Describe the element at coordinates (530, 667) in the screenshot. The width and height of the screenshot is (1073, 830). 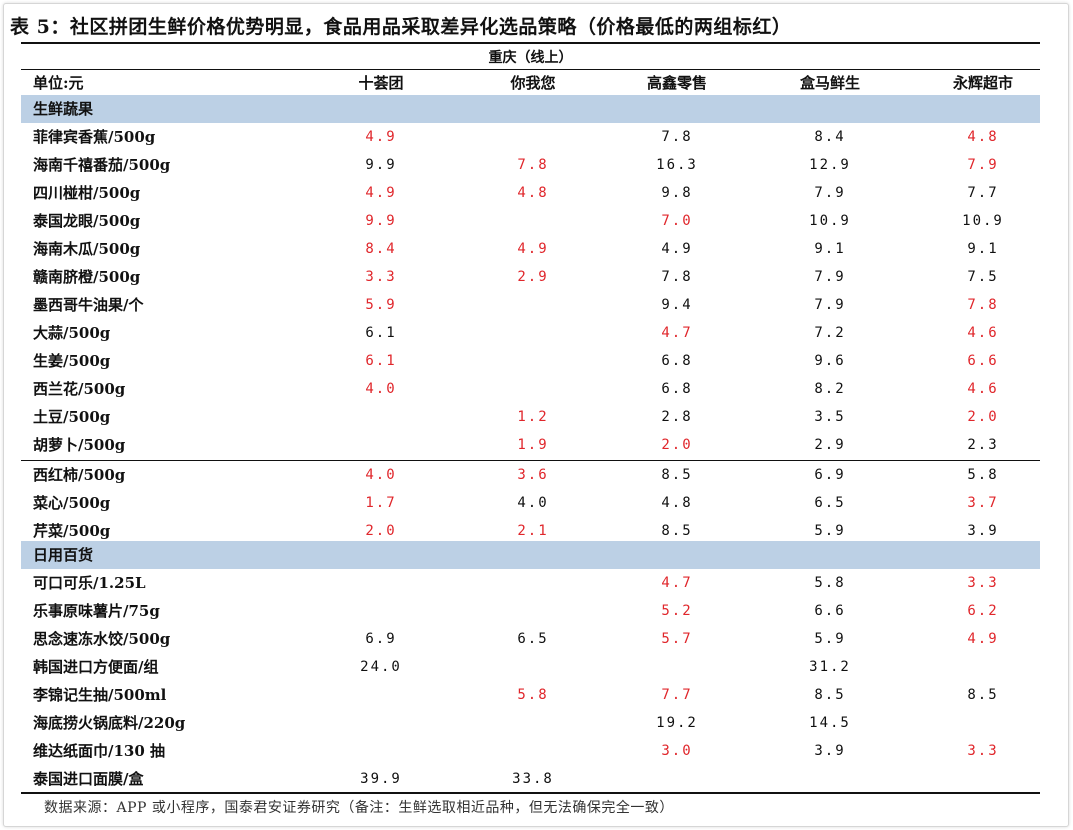
I see `table-row: 韩国进口方便面/组 24.0 31.2` at that location.